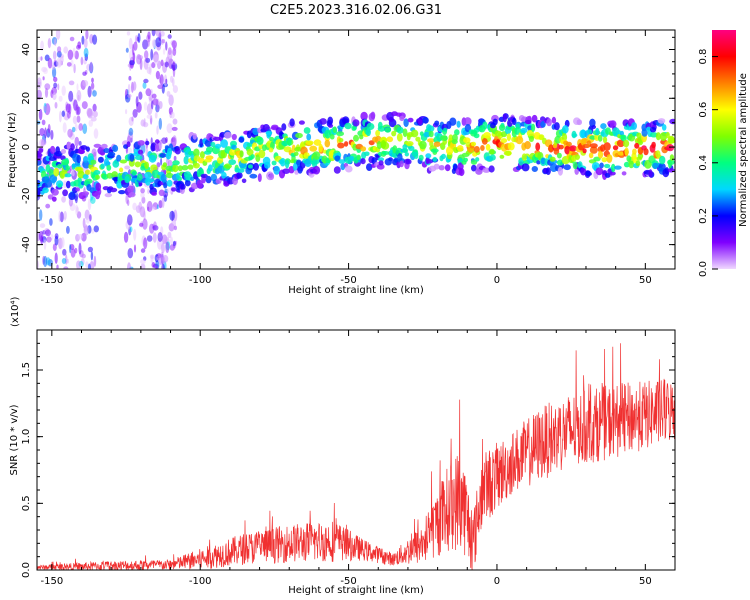 The width and height of the screenshot is (750, 600). I want to click on x-tick-label: 50, so click(645, 581).